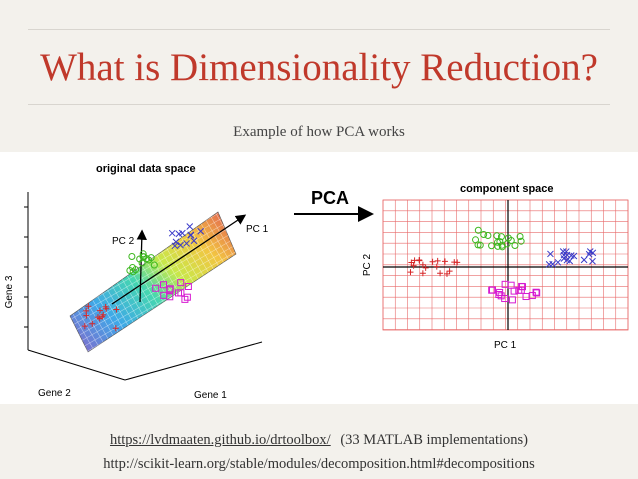  Describe the element at coordinates (367, 264) in the screenshot. I see `right-ylabel: PC 2` at that location.